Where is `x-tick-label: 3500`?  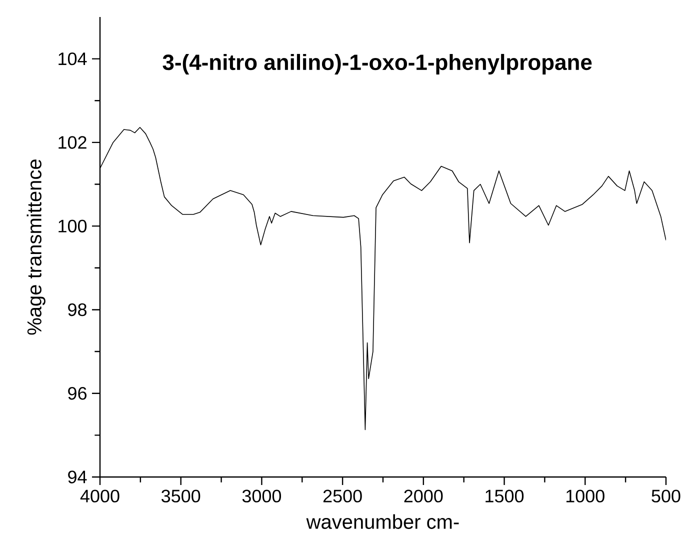
x-tick-label: 3500 is located at coordinates (181, 496).